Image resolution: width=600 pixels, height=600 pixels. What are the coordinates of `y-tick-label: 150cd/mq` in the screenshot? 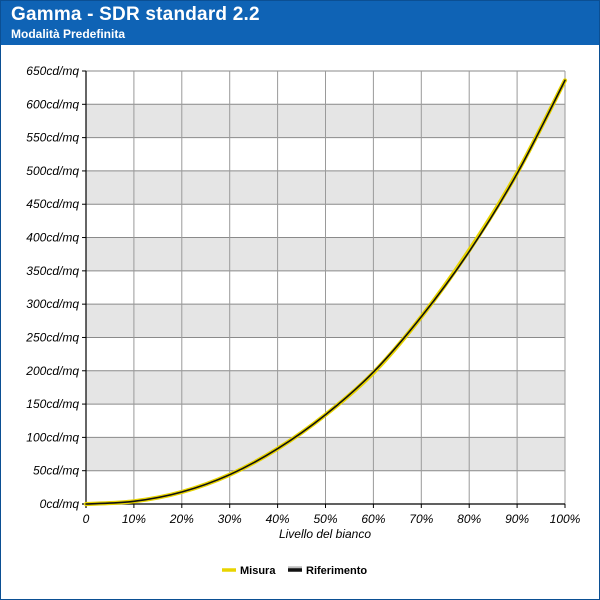 It's located at (52, 404).